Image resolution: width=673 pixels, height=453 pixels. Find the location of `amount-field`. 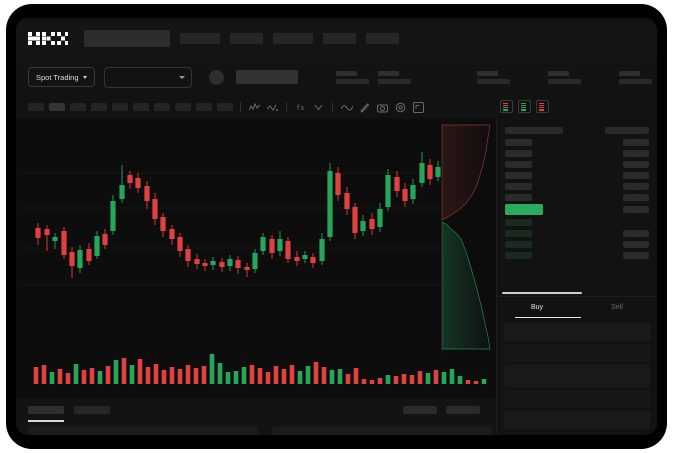

amount-field is located at coordinates (577, 376).